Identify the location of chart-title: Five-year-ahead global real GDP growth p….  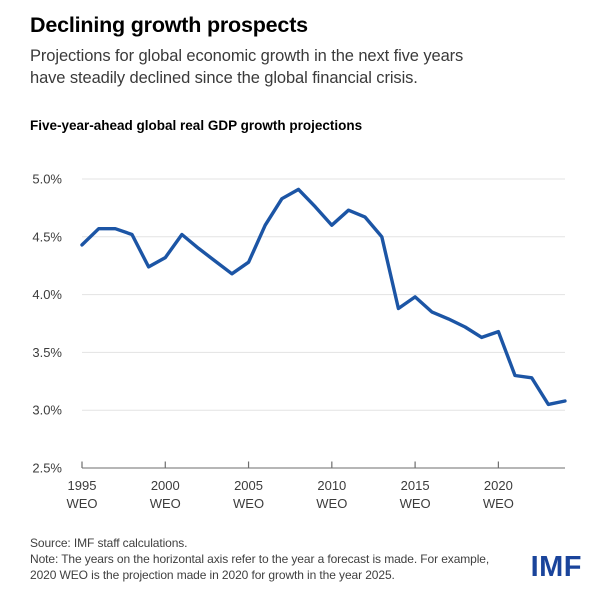
(196, 125).